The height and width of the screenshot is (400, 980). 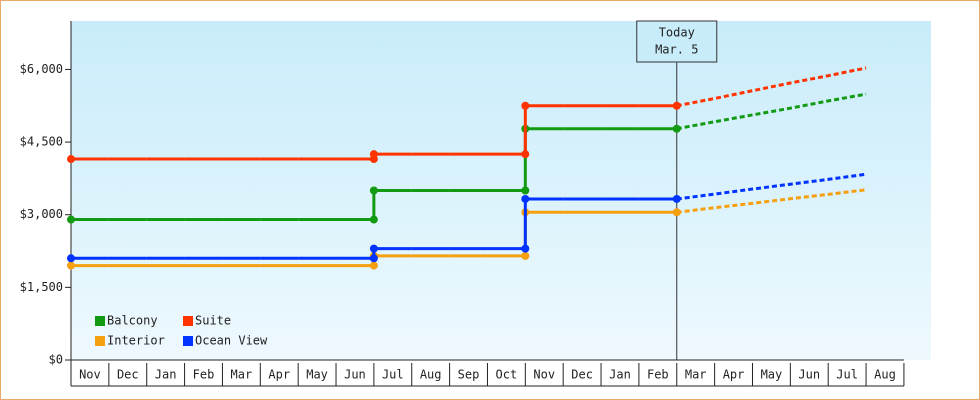 I want to click on x-tick-label: Oct, so click(x=507, y=375).